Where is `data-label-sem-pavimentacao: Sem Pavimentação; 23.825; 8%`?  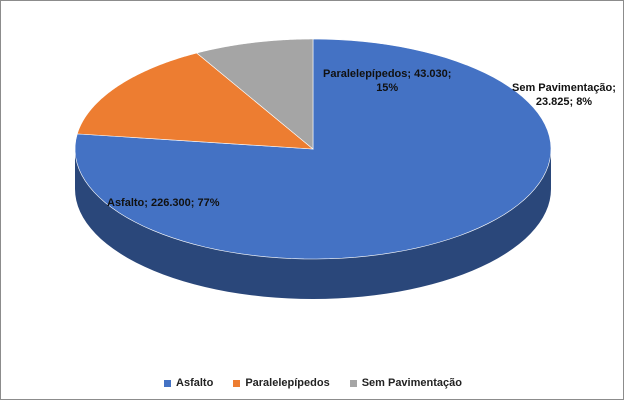 data-label-sem-pavimentacao: Sem Pavimentação; 23.825; 8% is located at coordinates (564, 95).